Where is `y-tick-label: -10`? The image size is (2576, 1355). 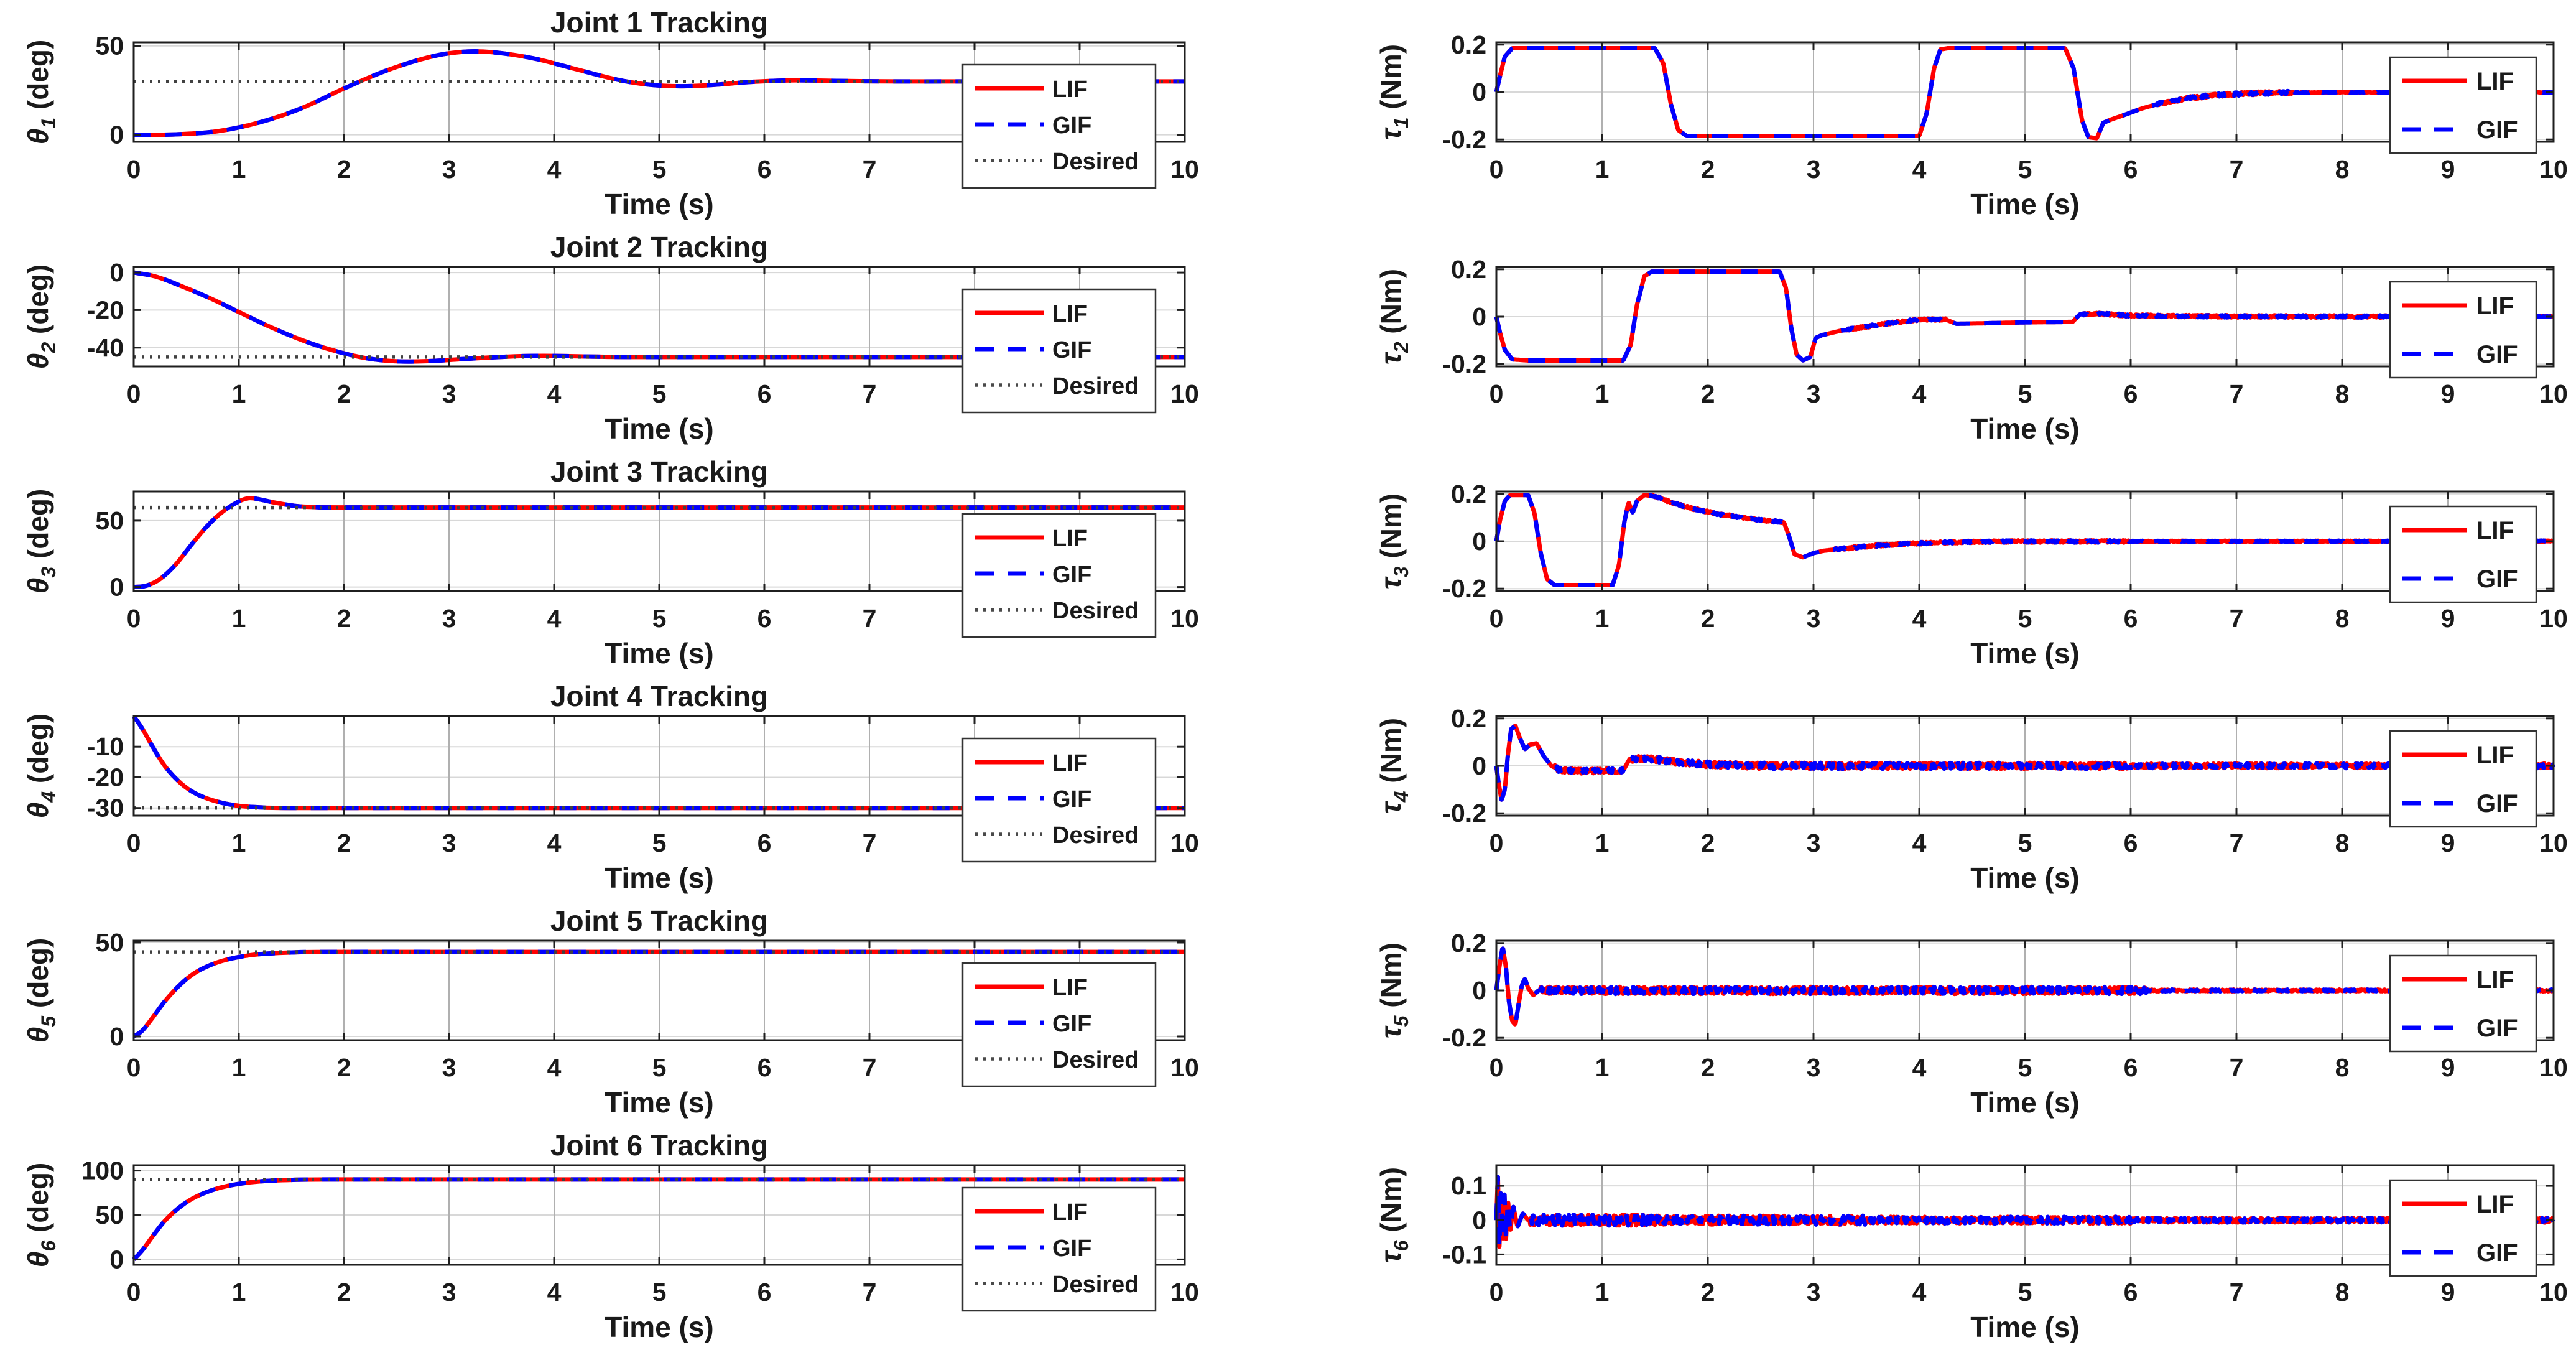 y-tick-label: -10 is located at coordinates (106, 746).